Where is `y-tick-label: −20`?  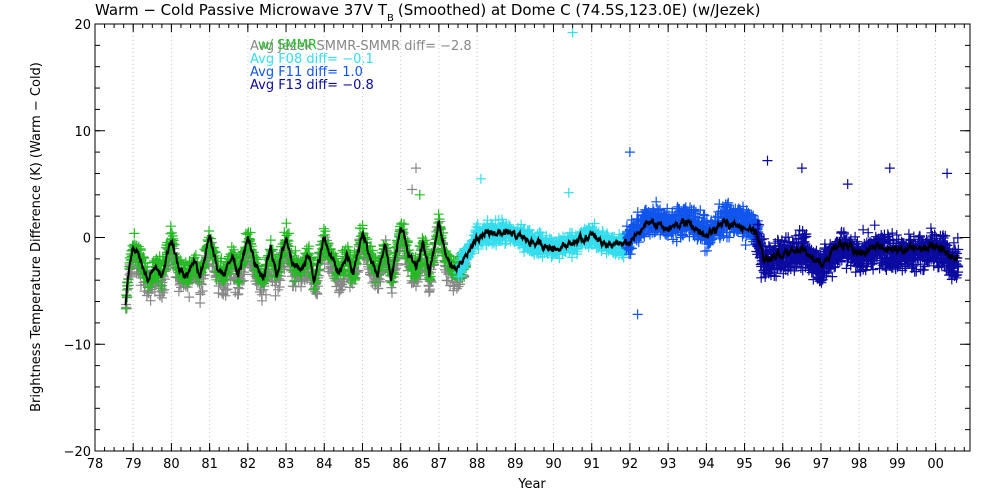 y-tick-label: −20 is located at coordinates (77, 452).